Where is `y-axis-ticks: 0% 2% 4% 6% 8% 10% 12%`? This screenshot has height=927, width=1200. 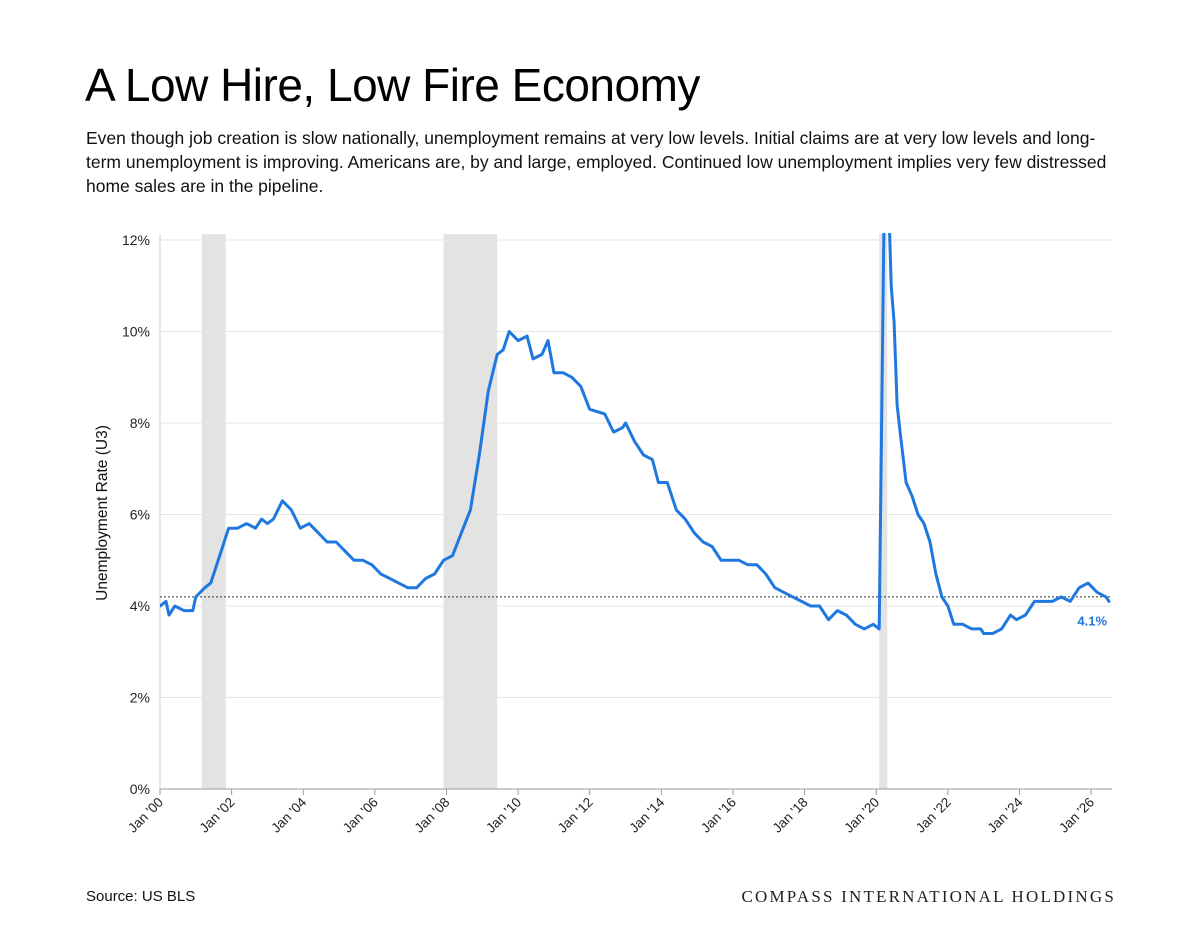
y-axis-ticks: 0% 2% 4% 6% 8% 10% 12% is located at coordinates (136, 514).